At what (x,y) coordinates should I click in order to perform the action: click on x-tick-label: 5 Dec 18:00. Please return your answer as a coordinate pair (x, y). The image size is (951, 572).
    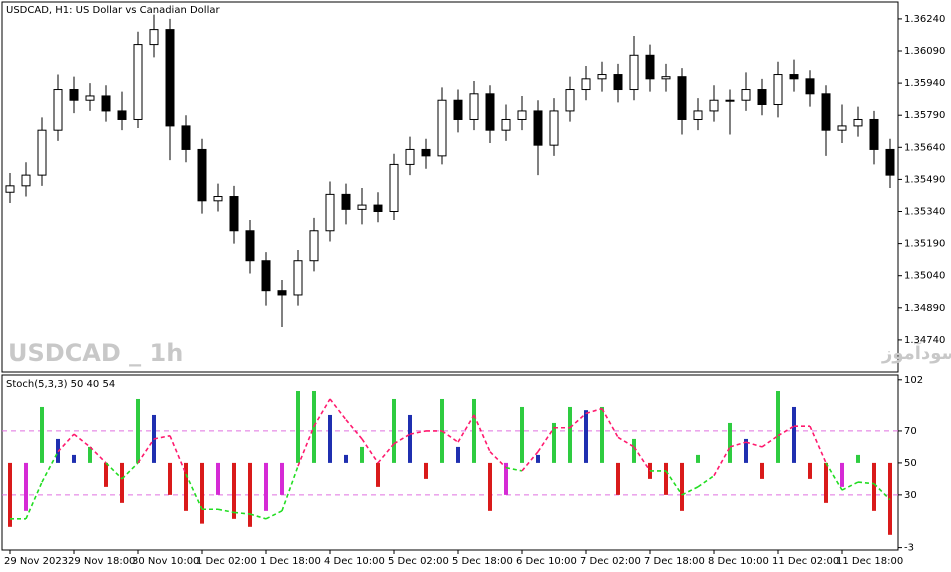
    Looking at the image, I should click on (482, 561).